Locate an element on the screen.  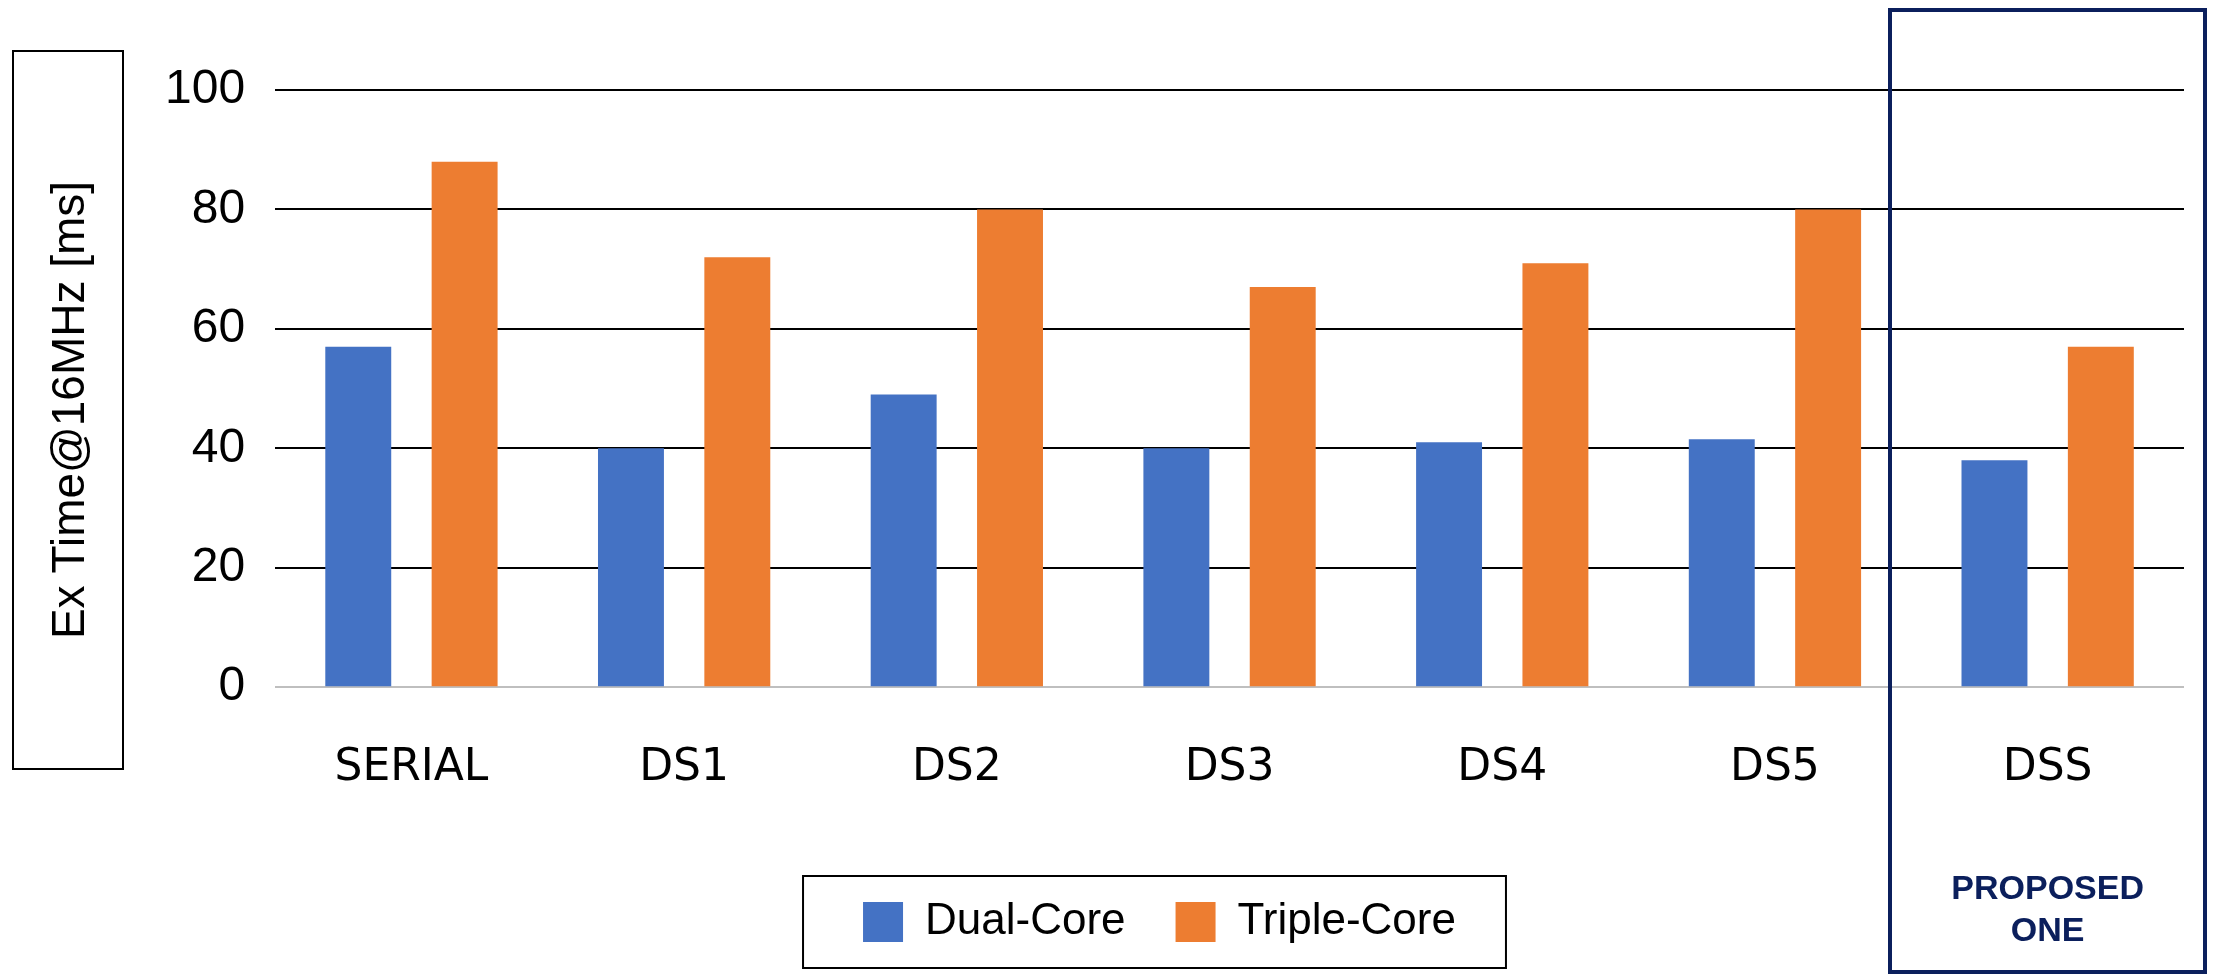
y-tick-label: 20 is located at coordinates (218, 564).